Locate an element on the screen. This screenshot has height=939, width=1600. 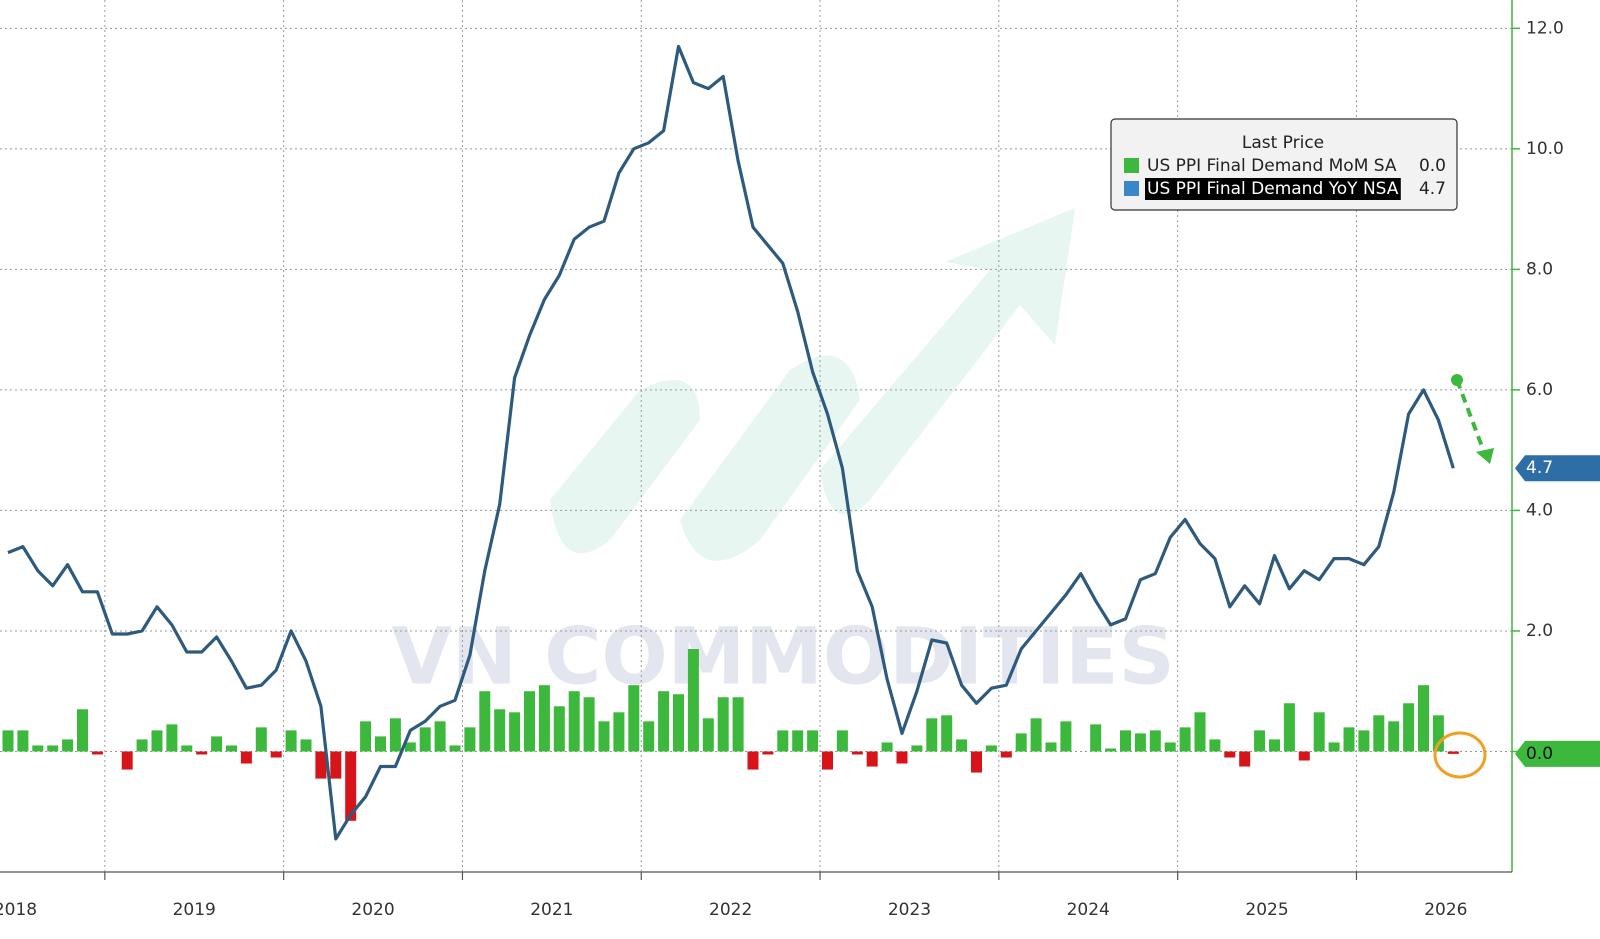
watermark-logo is located at coordinates (812, 384).